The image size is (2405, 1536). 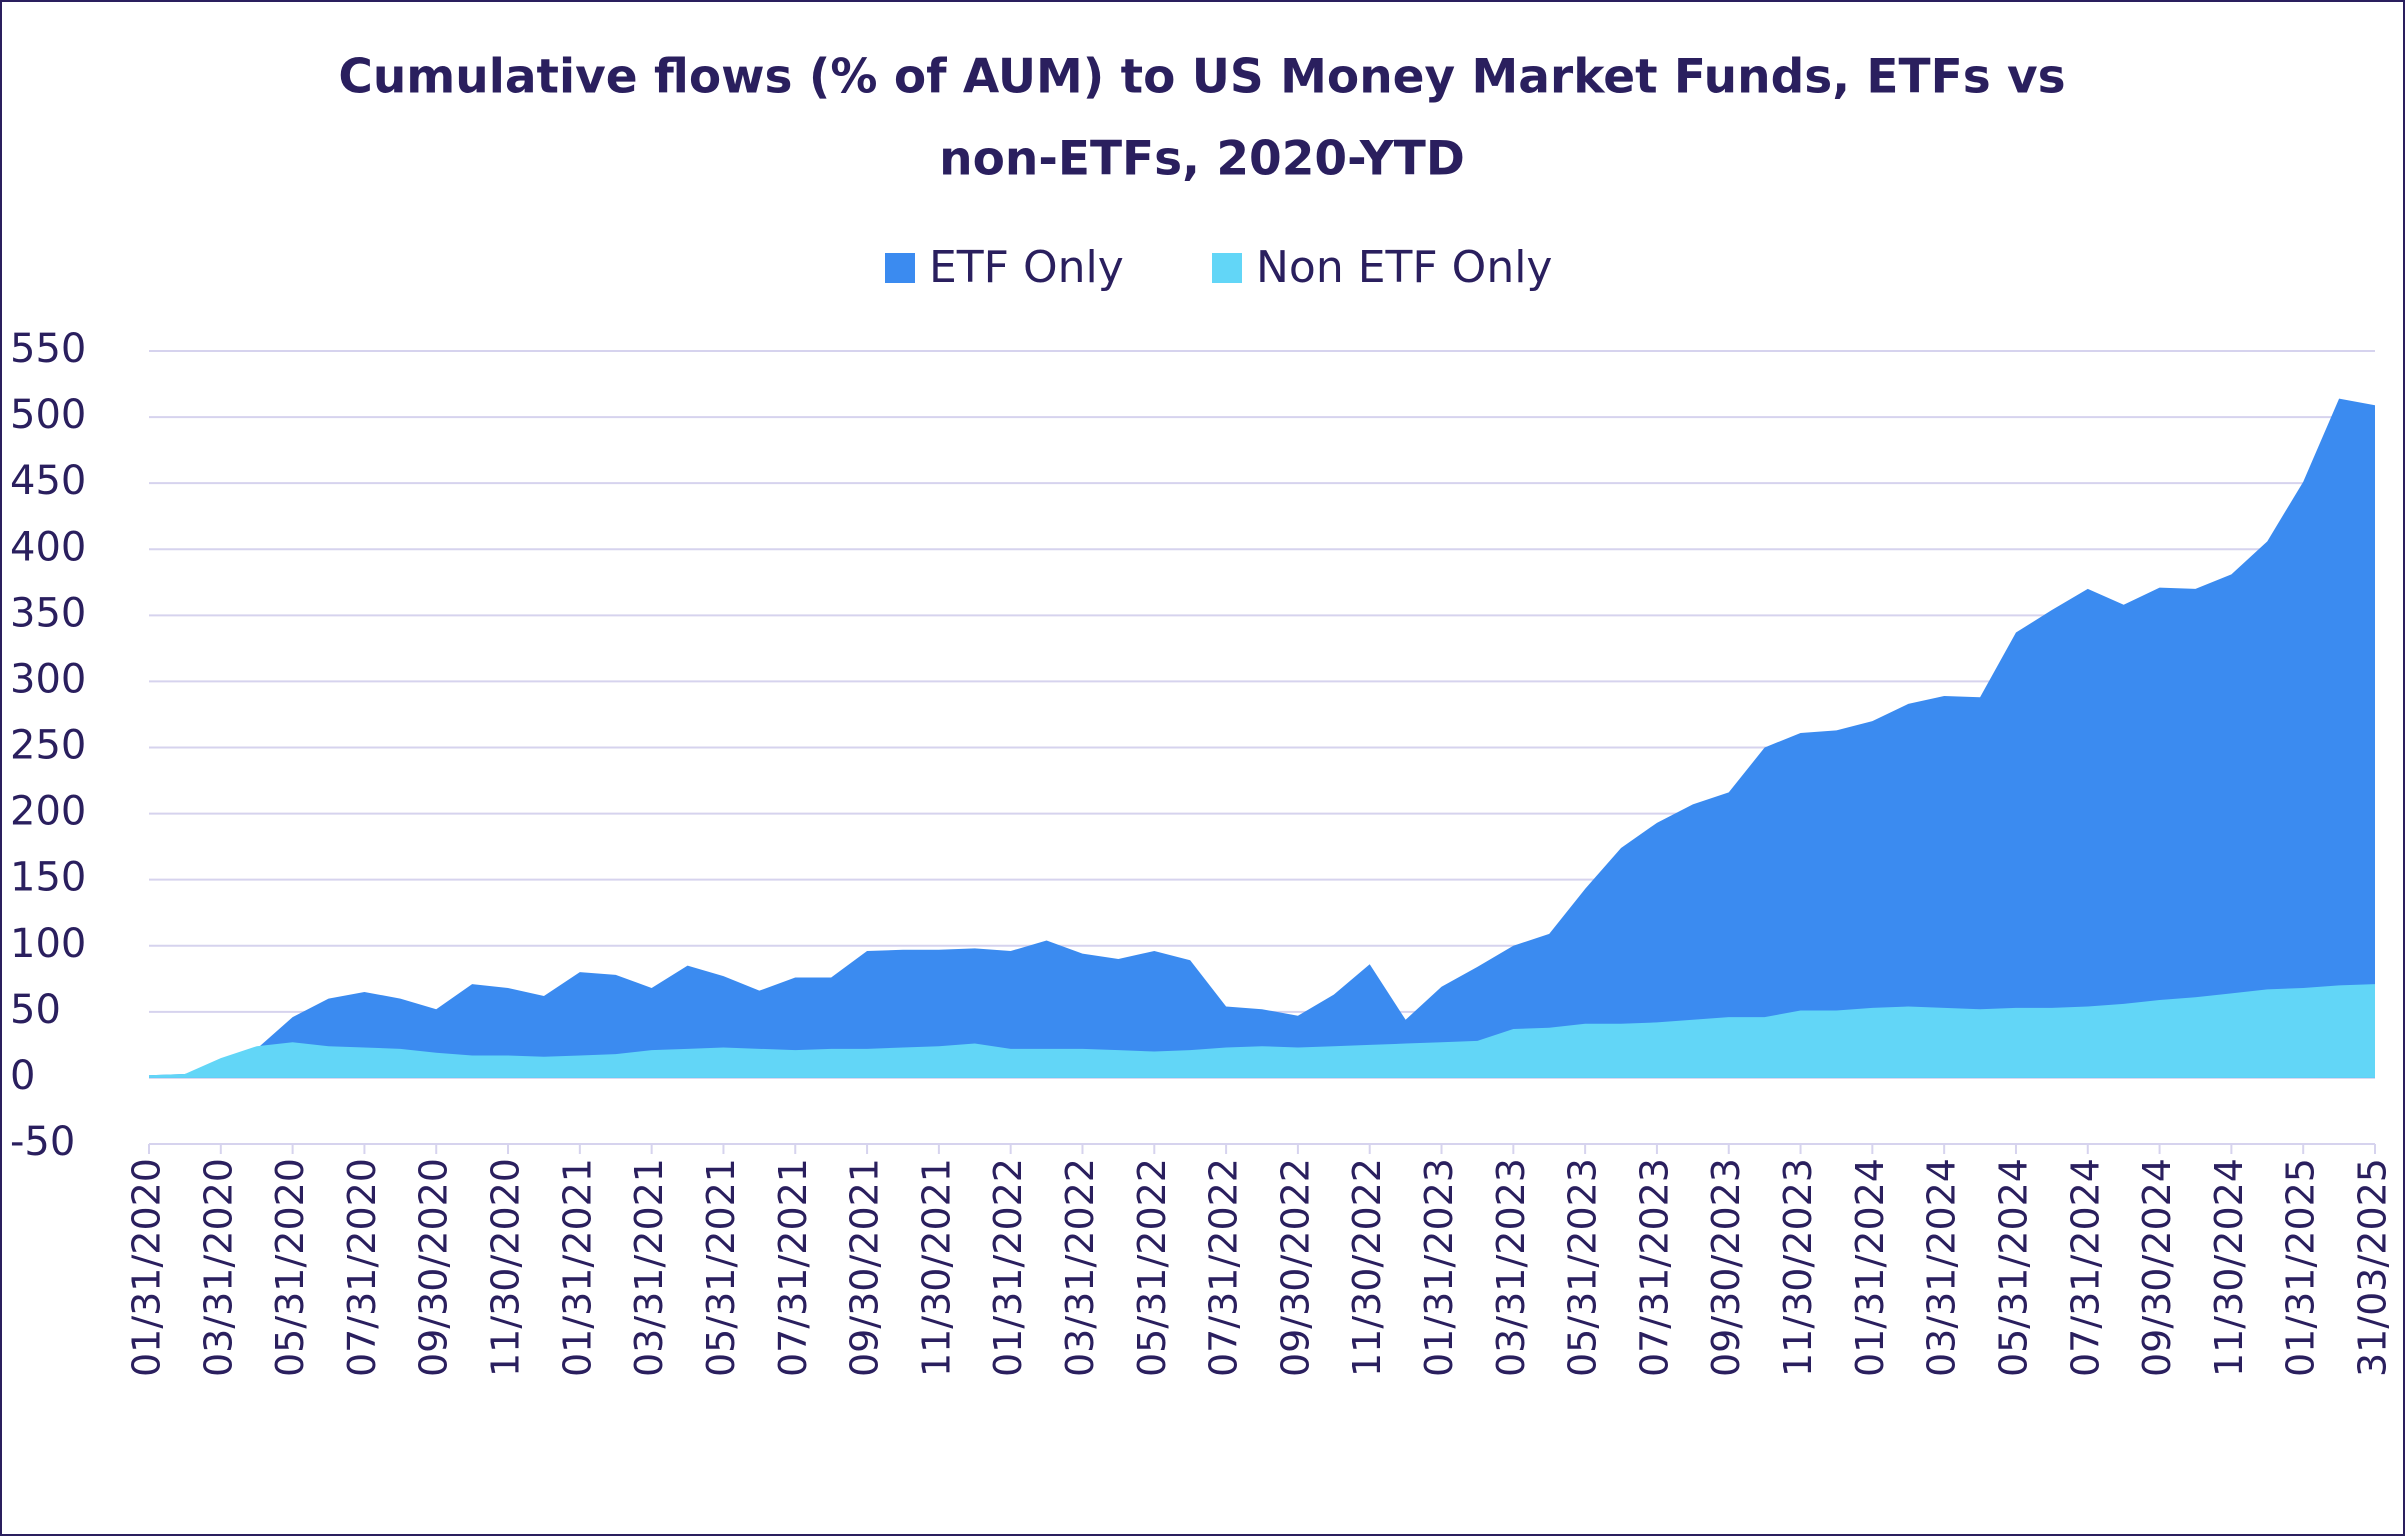 What do you see at coordinates (1726, 1267) in the screenshot?
I see `x-tick-label: 09/30/2023` at bounding box center [1726, 1267].